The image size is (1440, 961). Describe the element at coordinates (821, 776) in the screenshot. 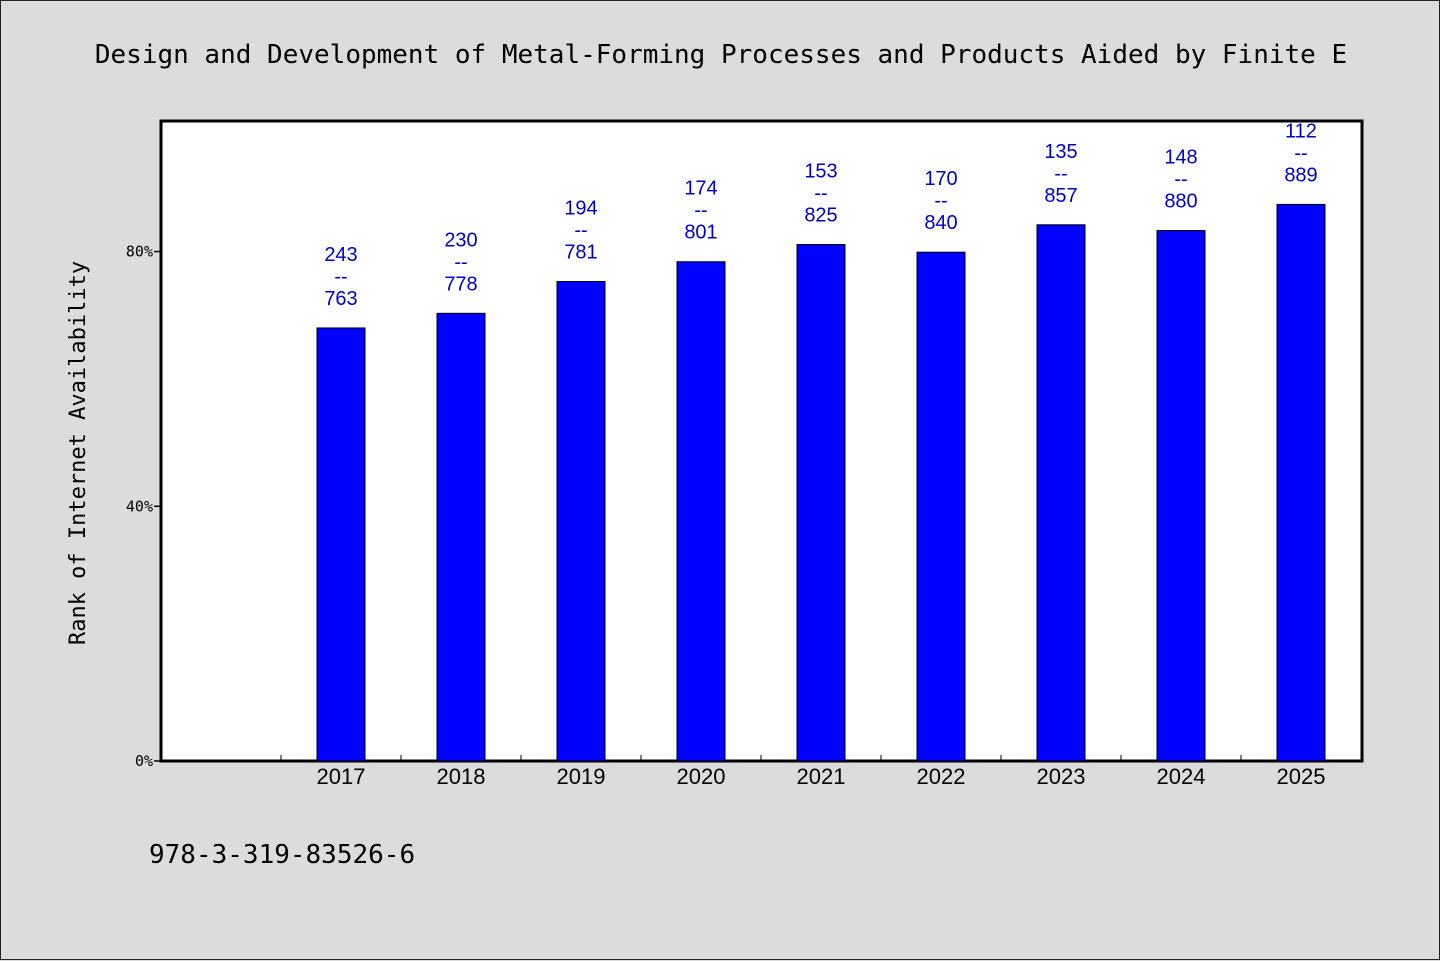

I see `x-tick-label: 2021` at that location.